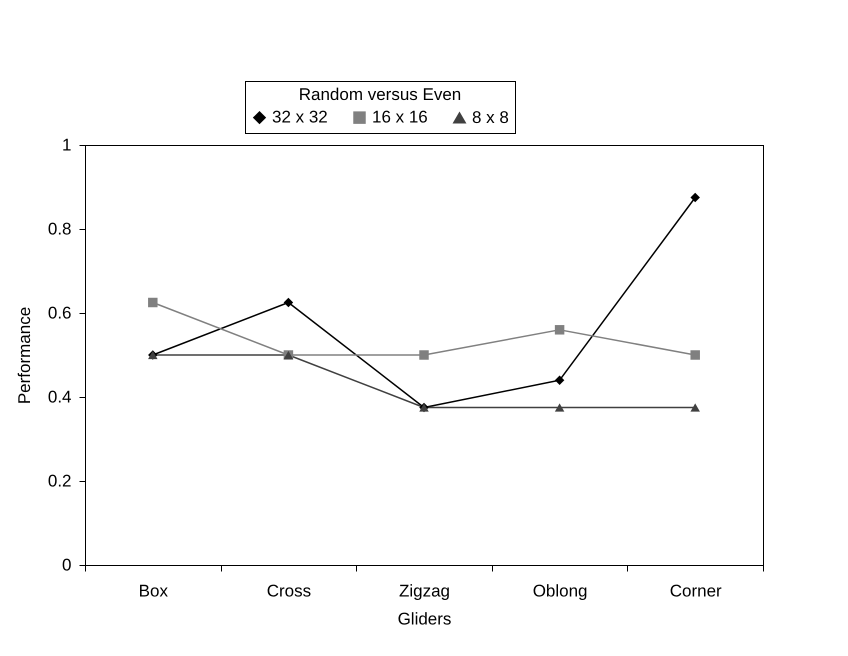  What do you see at coordinates (300, 117) in the screenshot?
I see `legend-label: 32 x 32` at bounding box center [300, 117].